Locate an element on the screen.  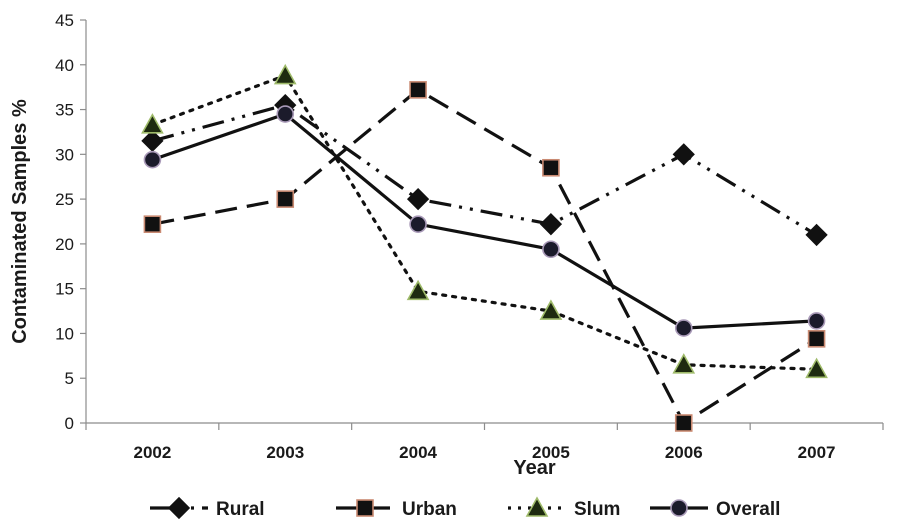
x-tick-label: 2006 is located at coordinates (684, 452).